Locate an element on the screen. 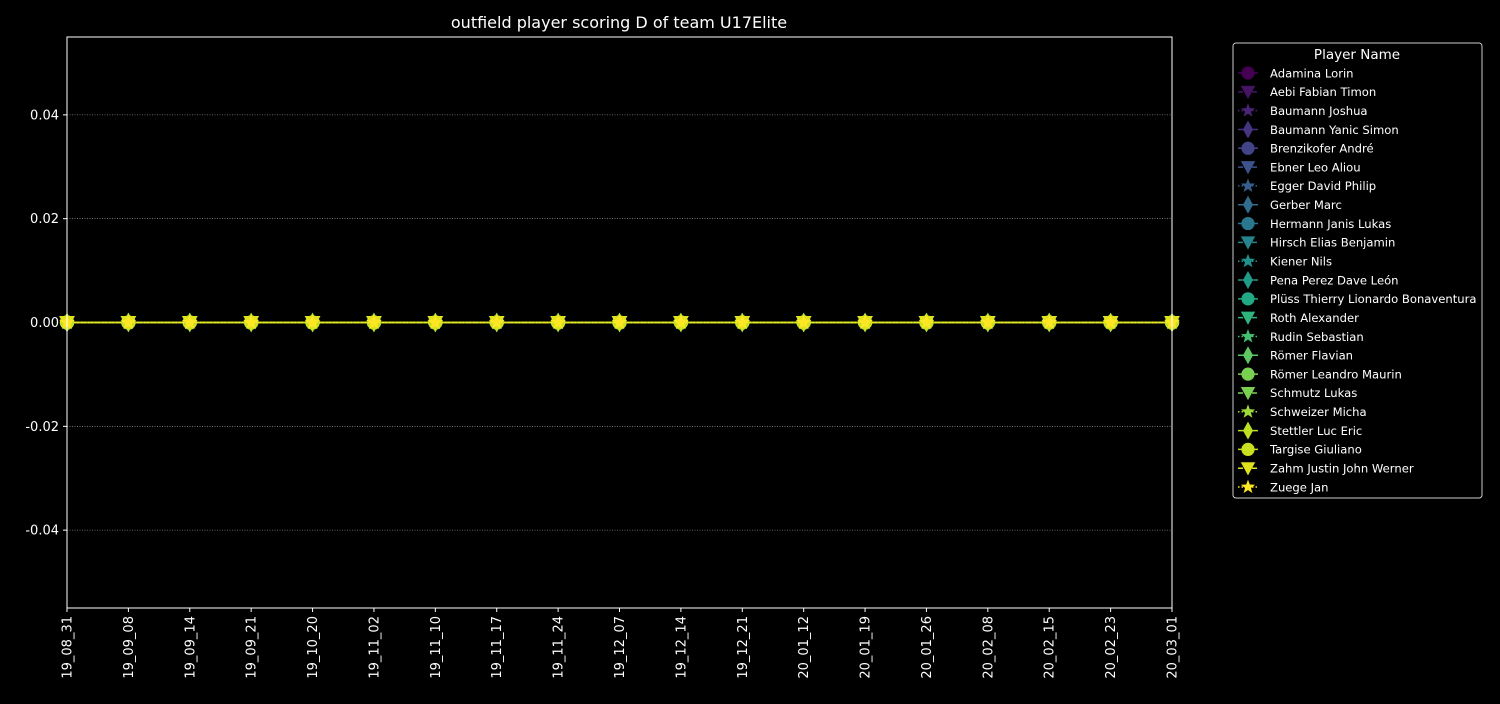 The image size is (1500, 704). series-layer is located at coordinates (619, 322).